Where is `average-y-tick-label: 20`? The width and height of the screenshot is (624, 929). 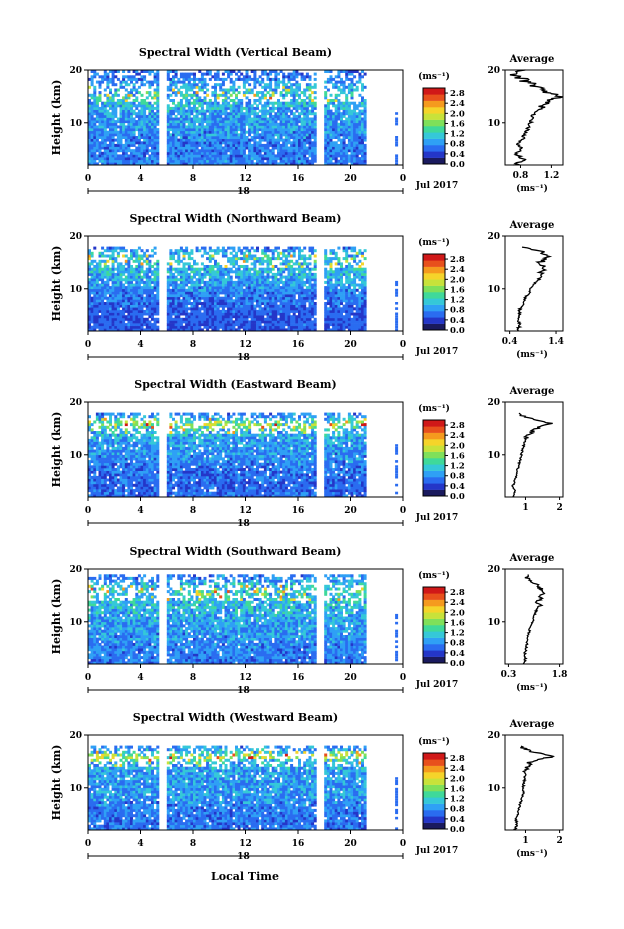 average-y-tick-label: 20 is located at coordinates (493, 71).